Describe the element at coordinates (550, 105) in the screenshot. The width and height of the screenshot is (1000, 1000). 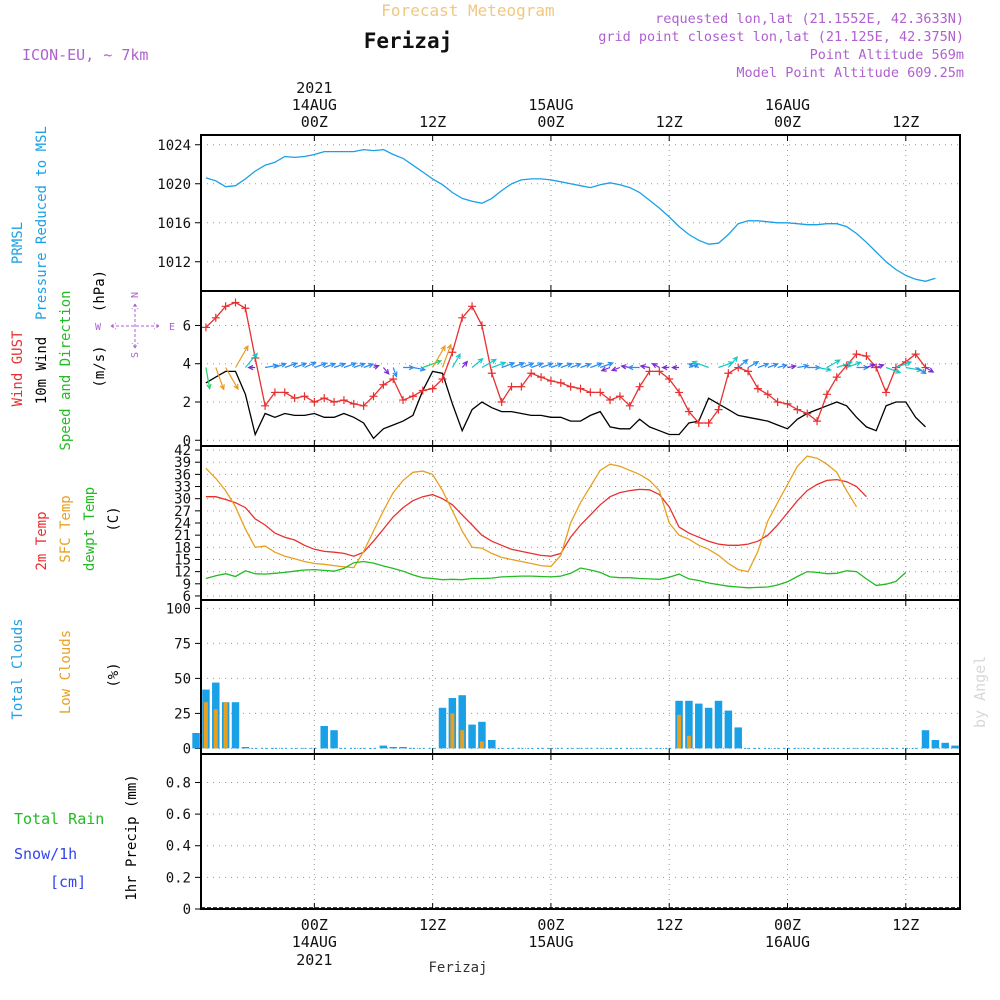
I see `top-time-date: 15AUG` at that location.